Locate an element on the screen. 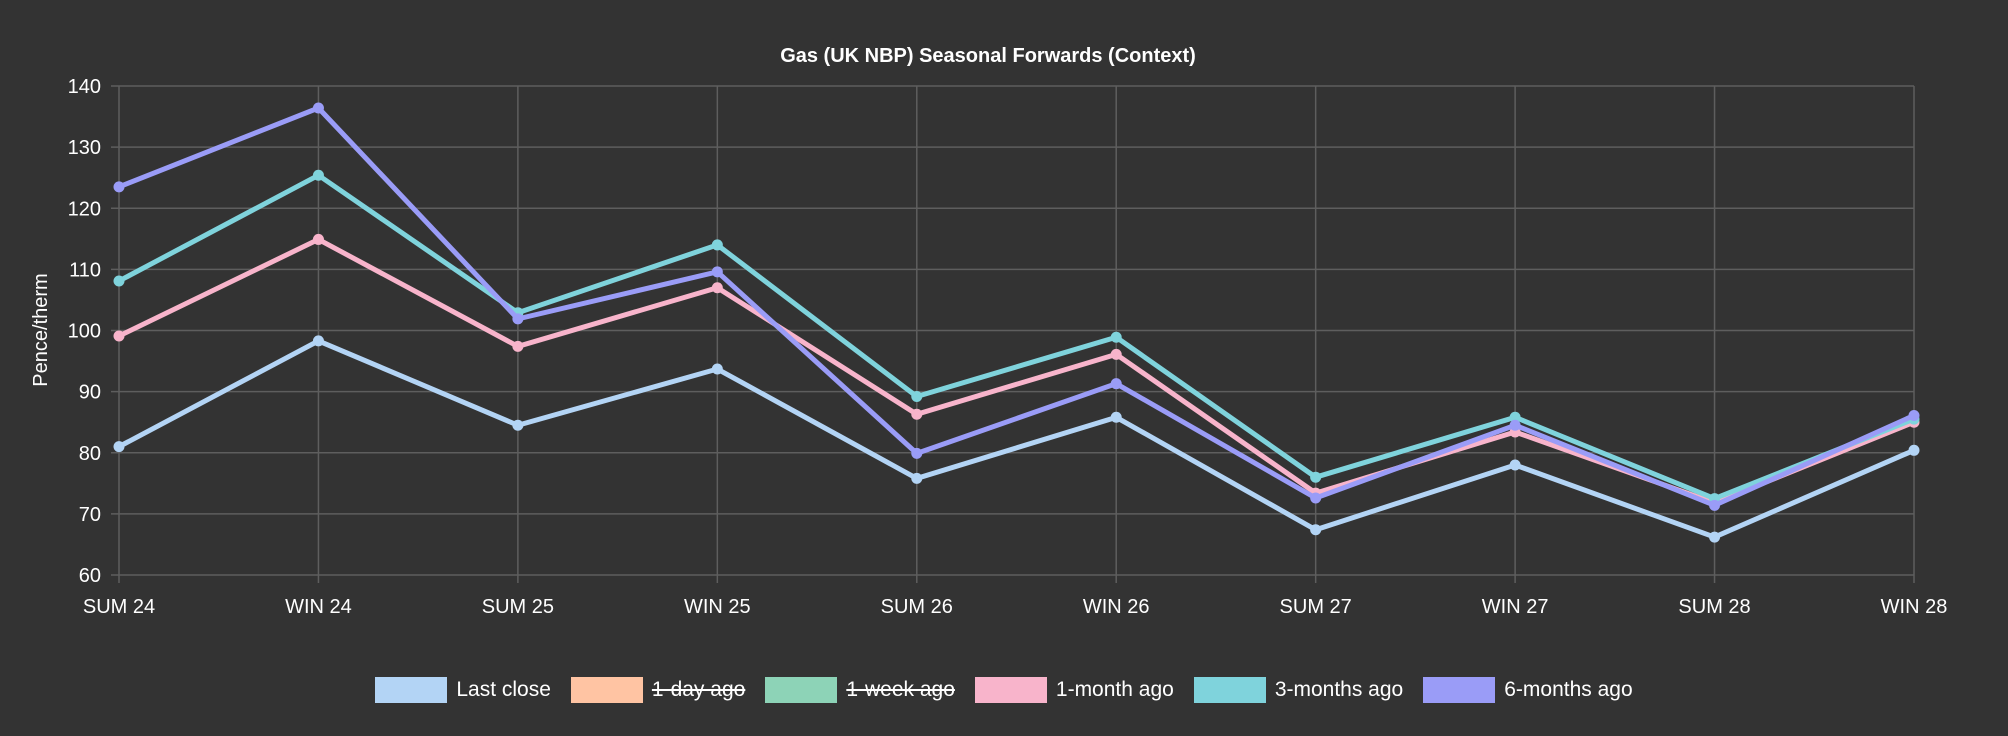  x-tick-label: WIN 27 is located at coordinates (1515, 607).